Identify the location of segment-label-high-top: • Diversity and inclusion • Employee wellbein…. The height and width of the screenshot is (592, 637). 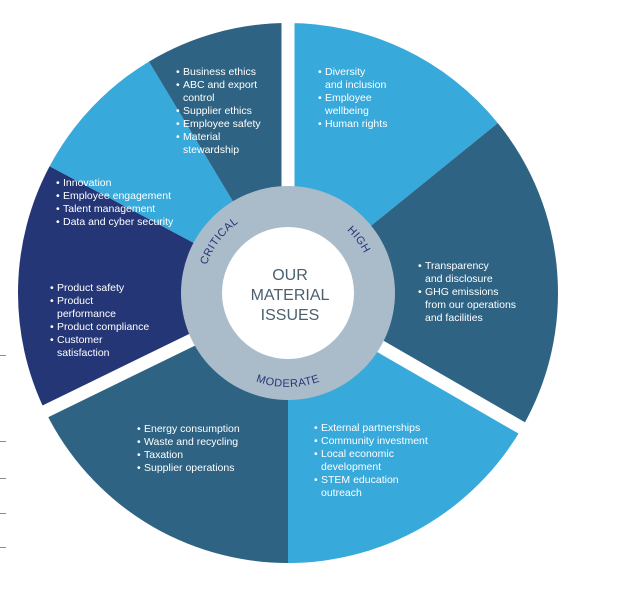
(352, 98).